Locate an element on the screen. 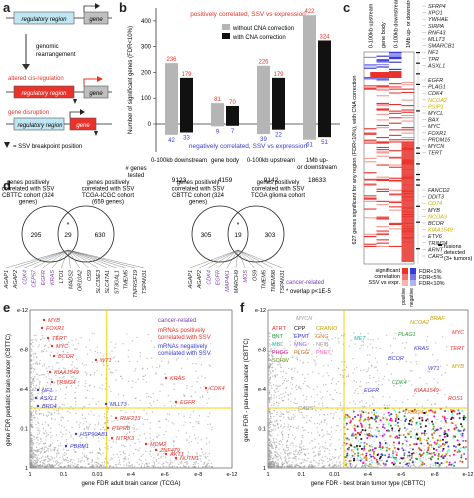 The height and width of the screenshot is (498, 474). c-gene-label: MYCL is located at coordinates (435, 114).